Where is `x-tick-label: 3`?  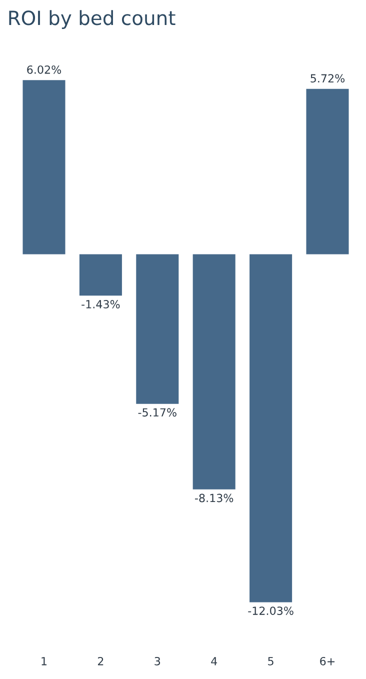
x-tick-label: 3 is located at coordinates (157, 661).